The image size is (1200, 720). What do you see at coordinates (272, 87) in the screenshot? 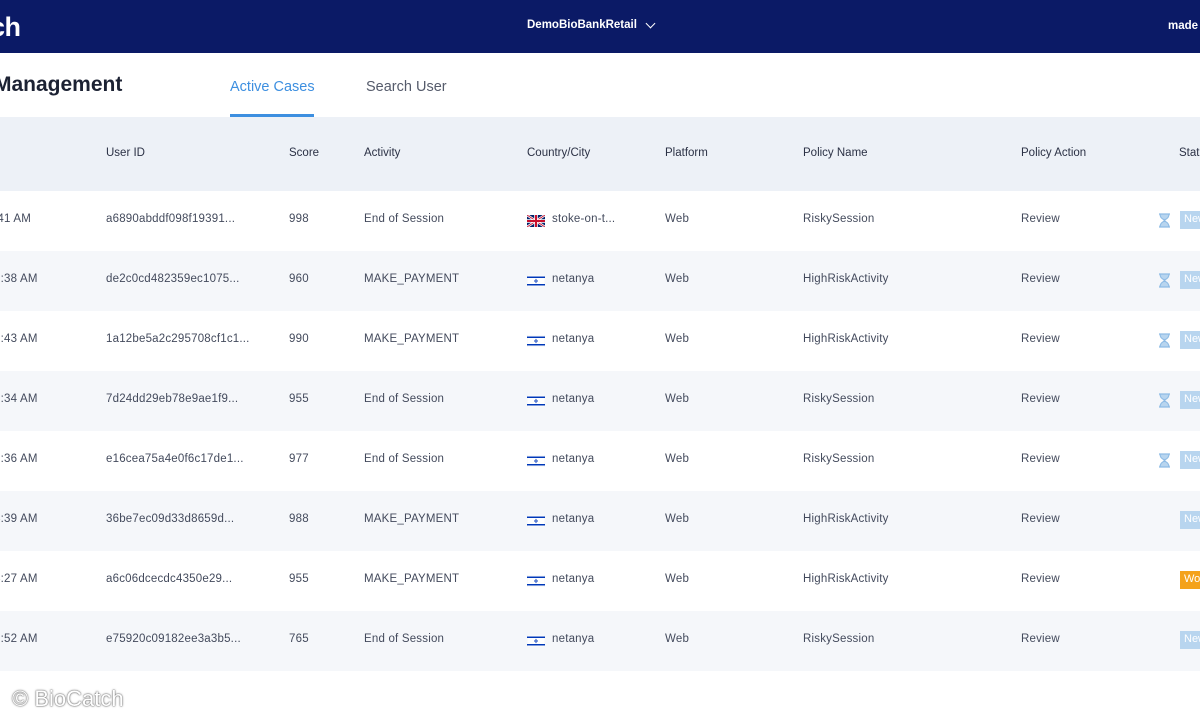
I see `tab-active-cases: Active Cases` at bounding box center [272, 87].